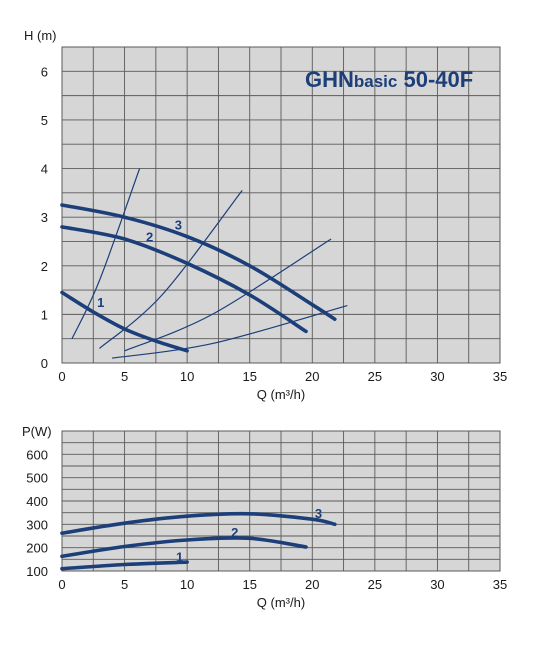  What do you see at coordinates (329, 79) in the screenshot?
I see `model-title-main: GHN` at bounding box center [329, 79].